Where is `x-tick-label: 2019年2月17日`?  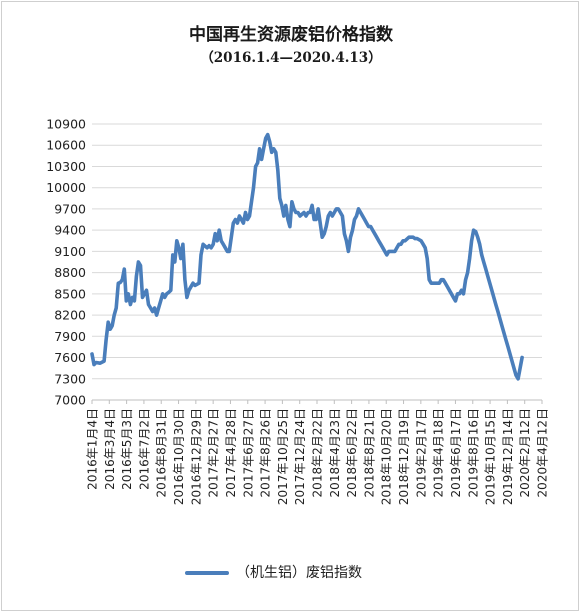 x-tick-label: 2019年2月17日 is located at coordinates (421, 452).